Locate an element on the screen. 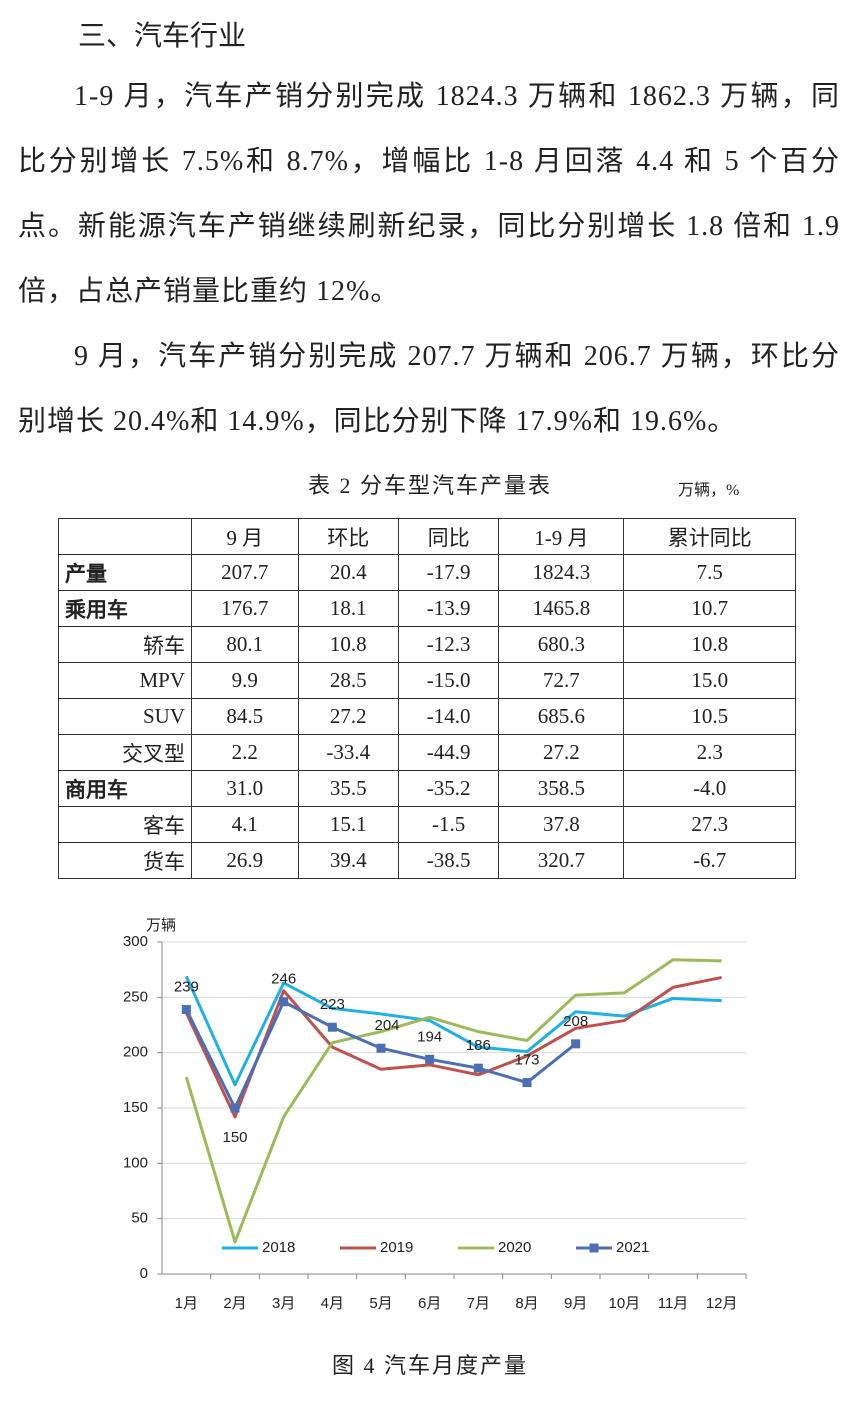 This screenshot has width=860, height=1414. row-label: 客车 is located at coordinates (125, 824).